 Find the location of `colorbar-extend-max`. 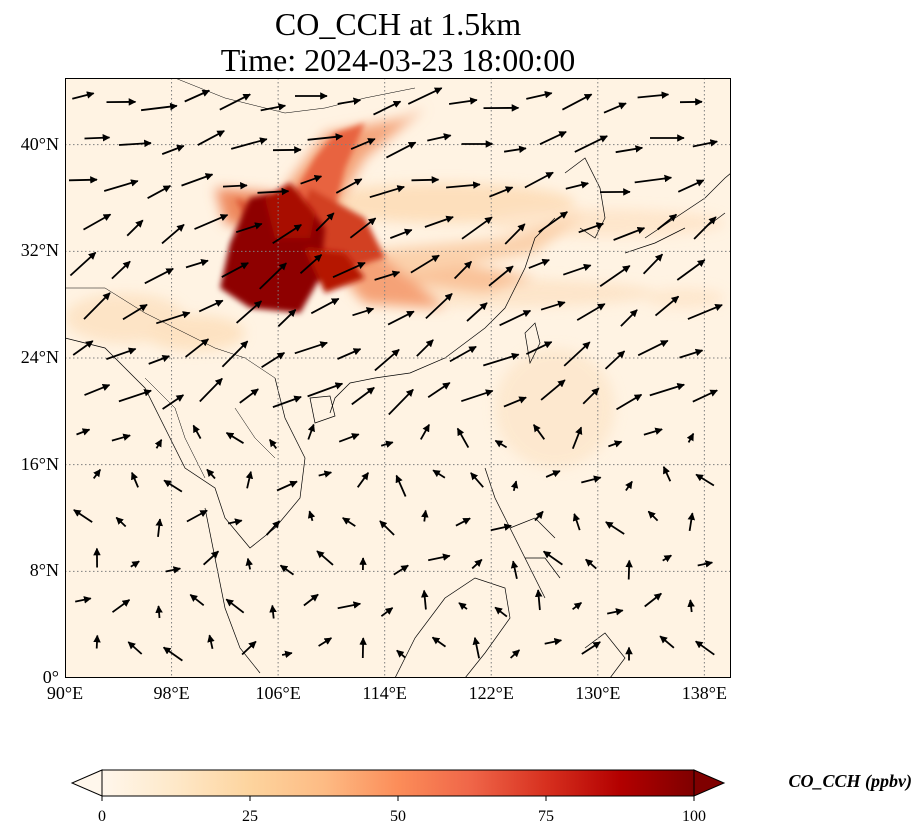

colorbar-extend-max is located at coordinates (709, 783).